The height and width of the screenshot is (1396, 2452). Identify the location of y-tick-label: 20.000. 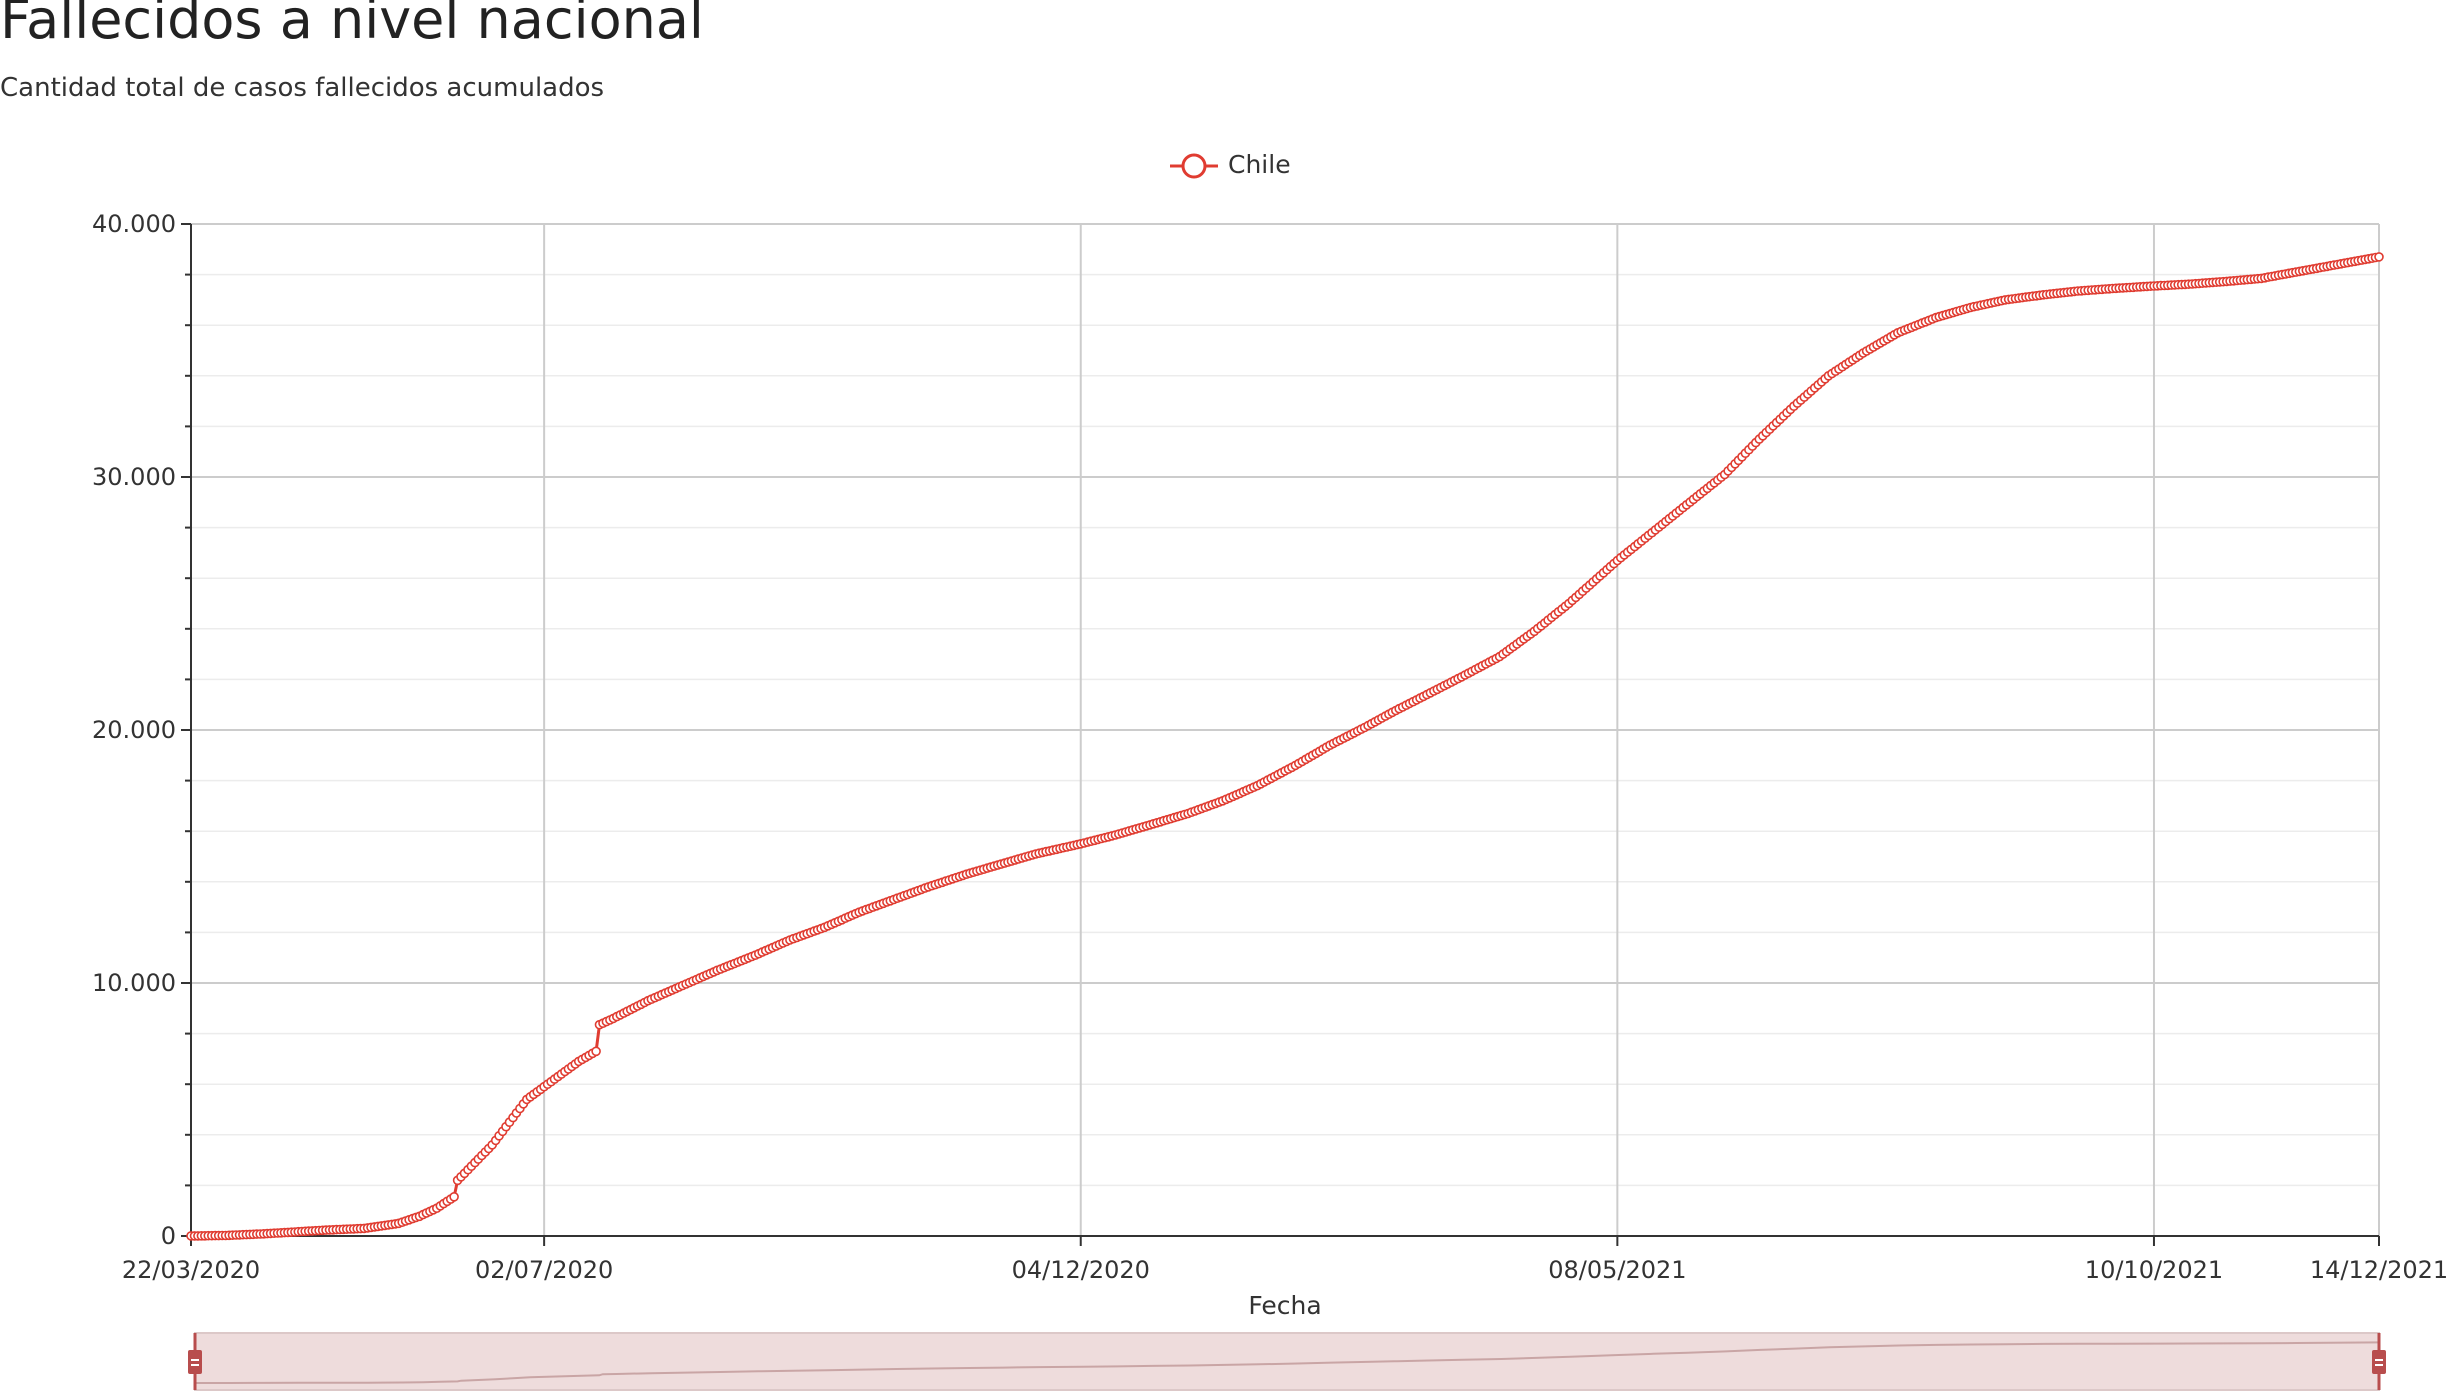
(134, 730).